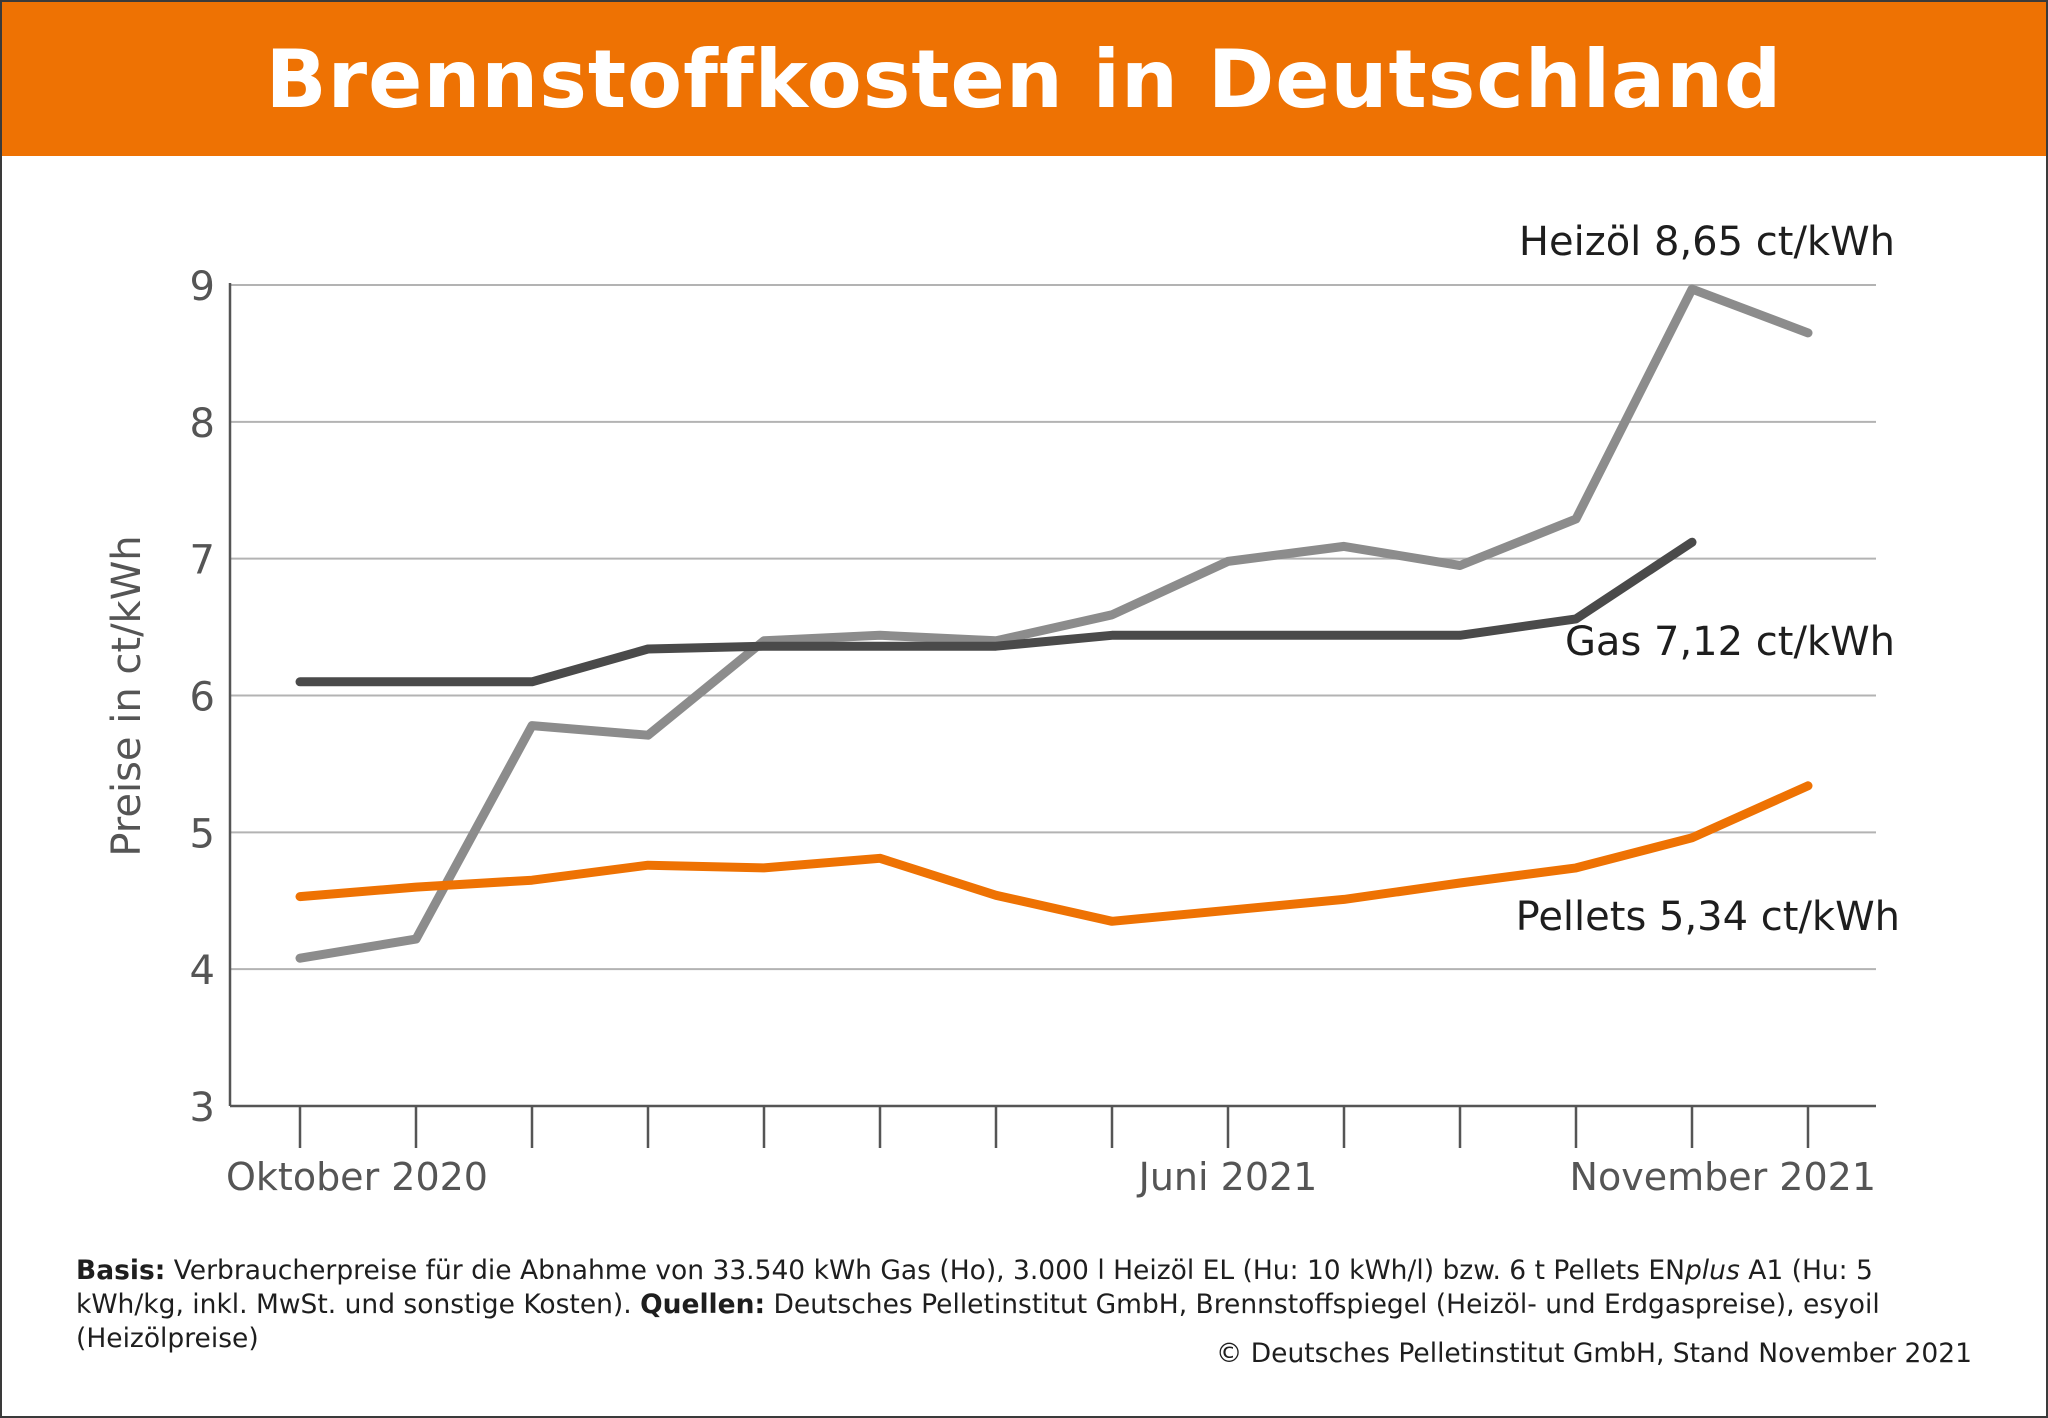  What do you see at coordinates (127, 695) in the screenshot?
I see `y-axis-label: Preise in ct/kWh` at bounding box center [127, 695].